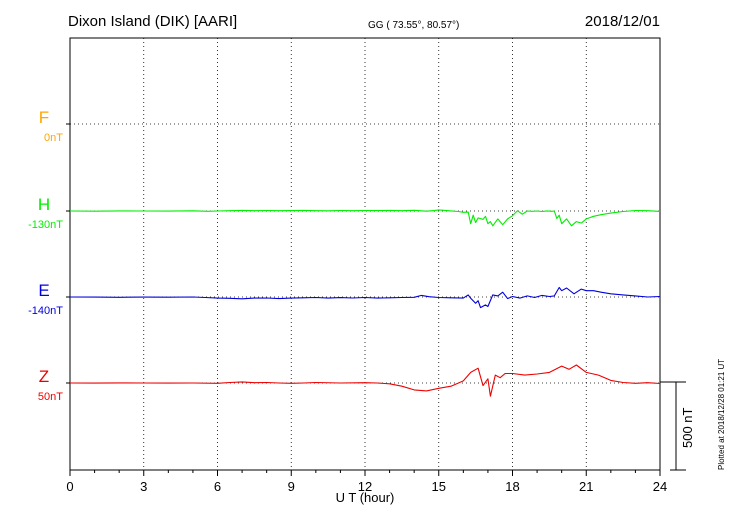 This screenshot has height=520, width=730. I want to click on channel-offset-h: -130nT, so click(45, 225).